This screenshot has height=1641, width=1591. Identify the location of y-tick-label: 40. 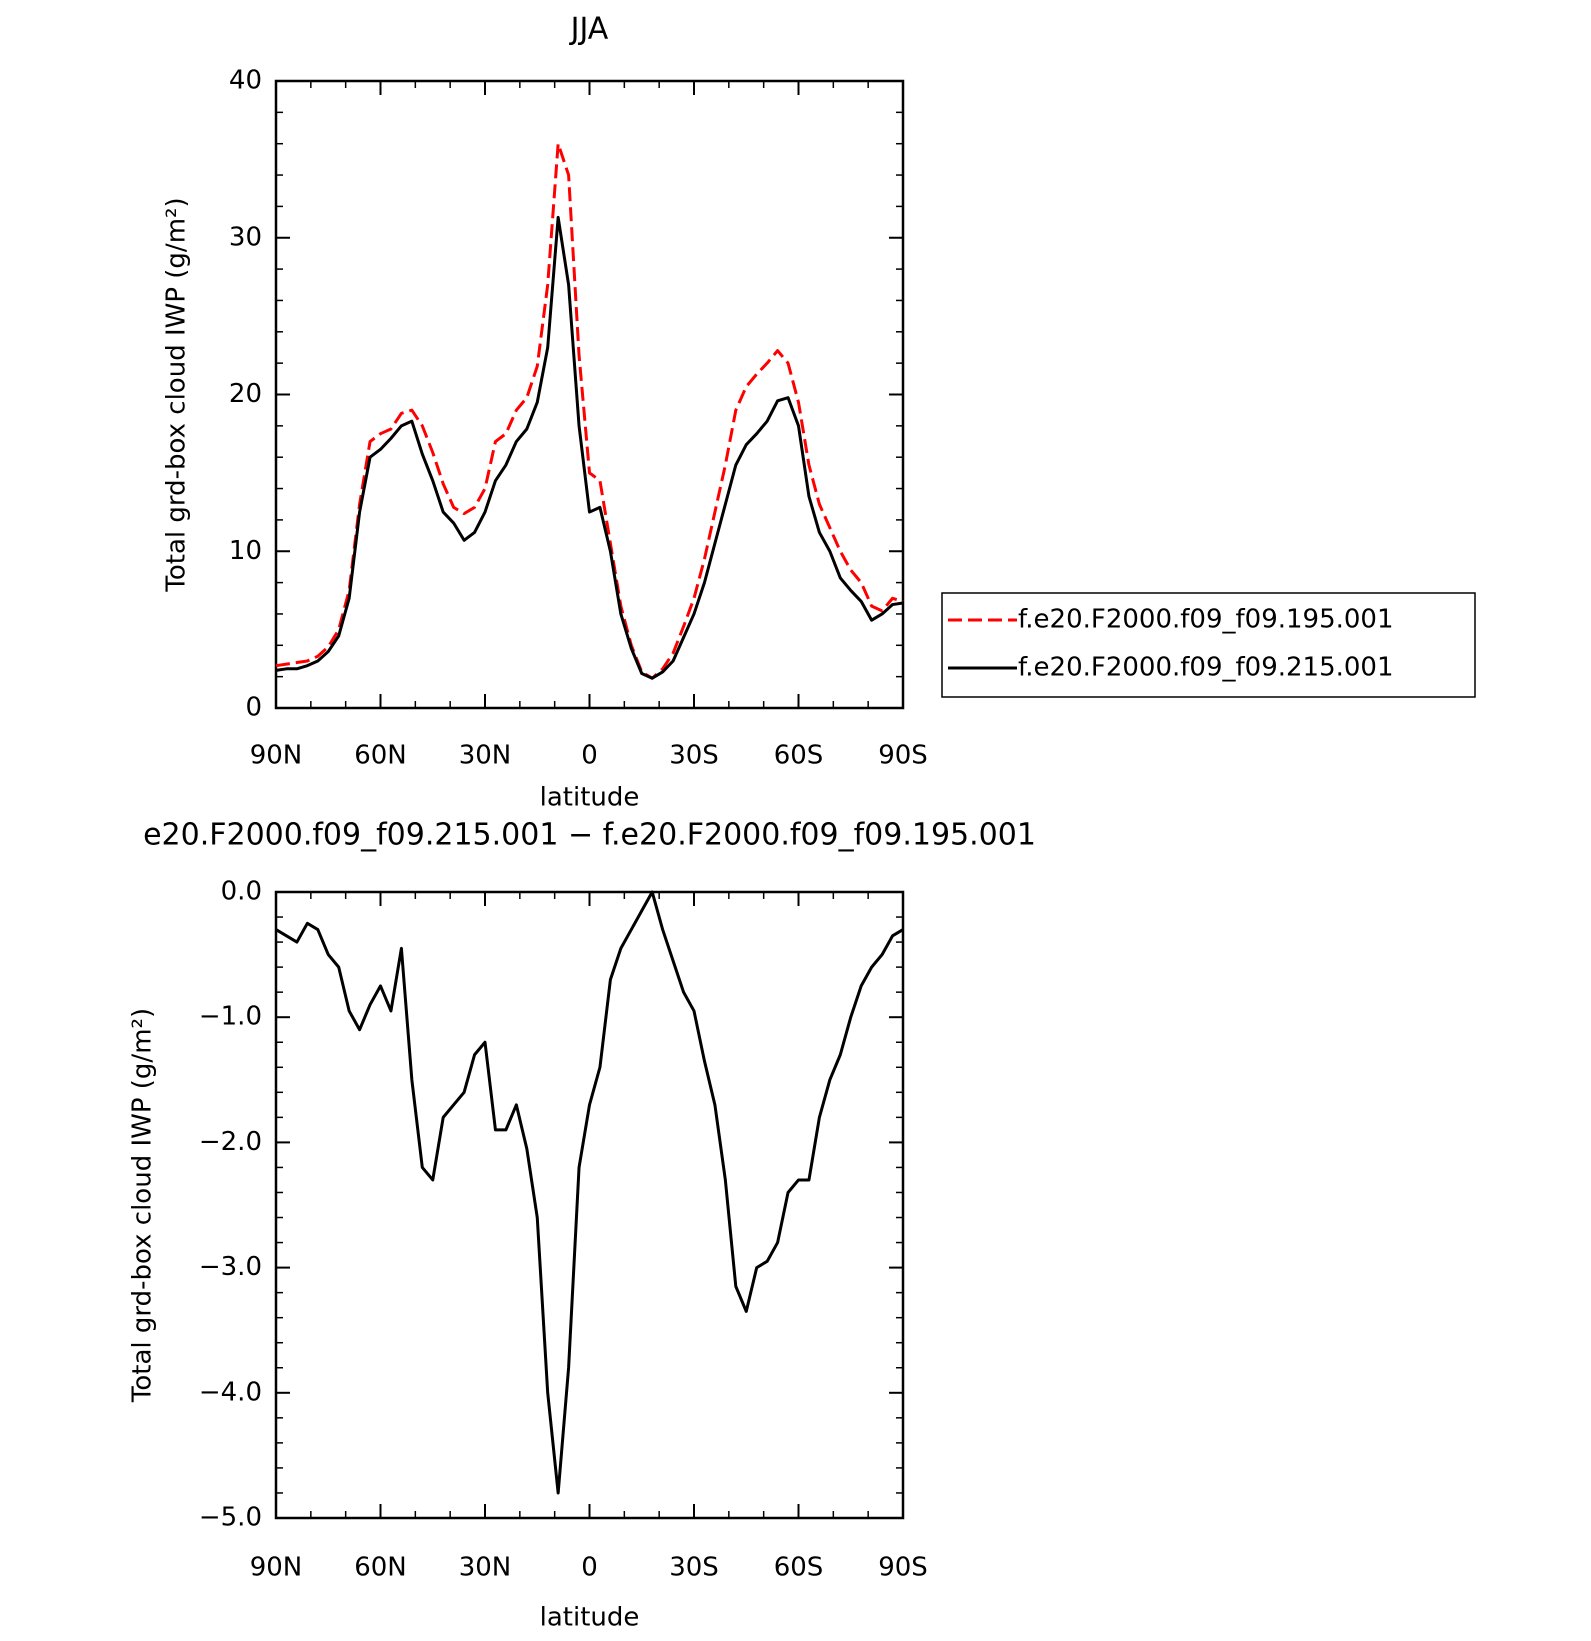
(245, 81).